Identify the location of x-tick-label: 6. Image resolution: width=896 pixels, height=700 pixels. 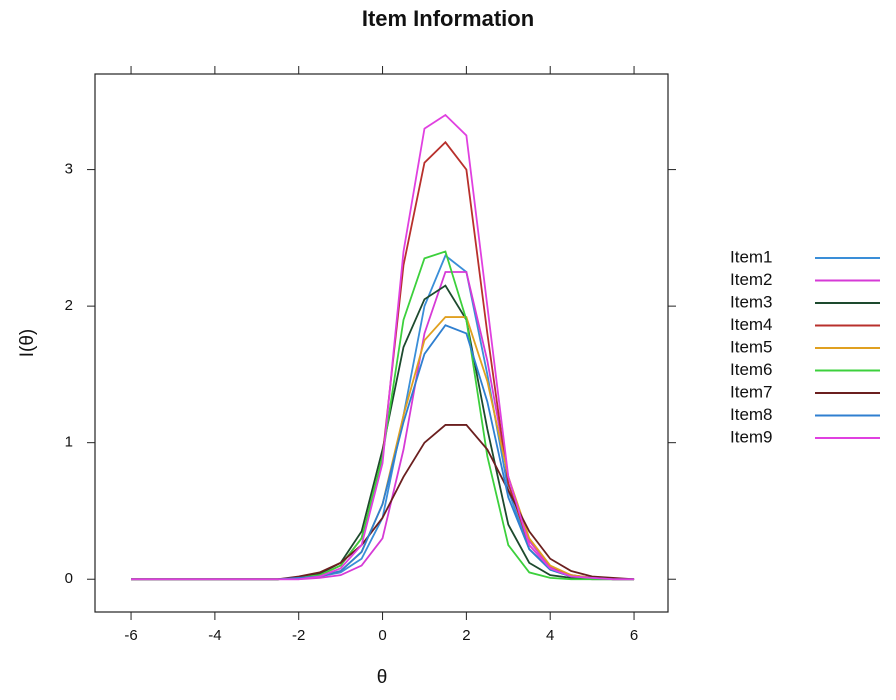
(634, 635).